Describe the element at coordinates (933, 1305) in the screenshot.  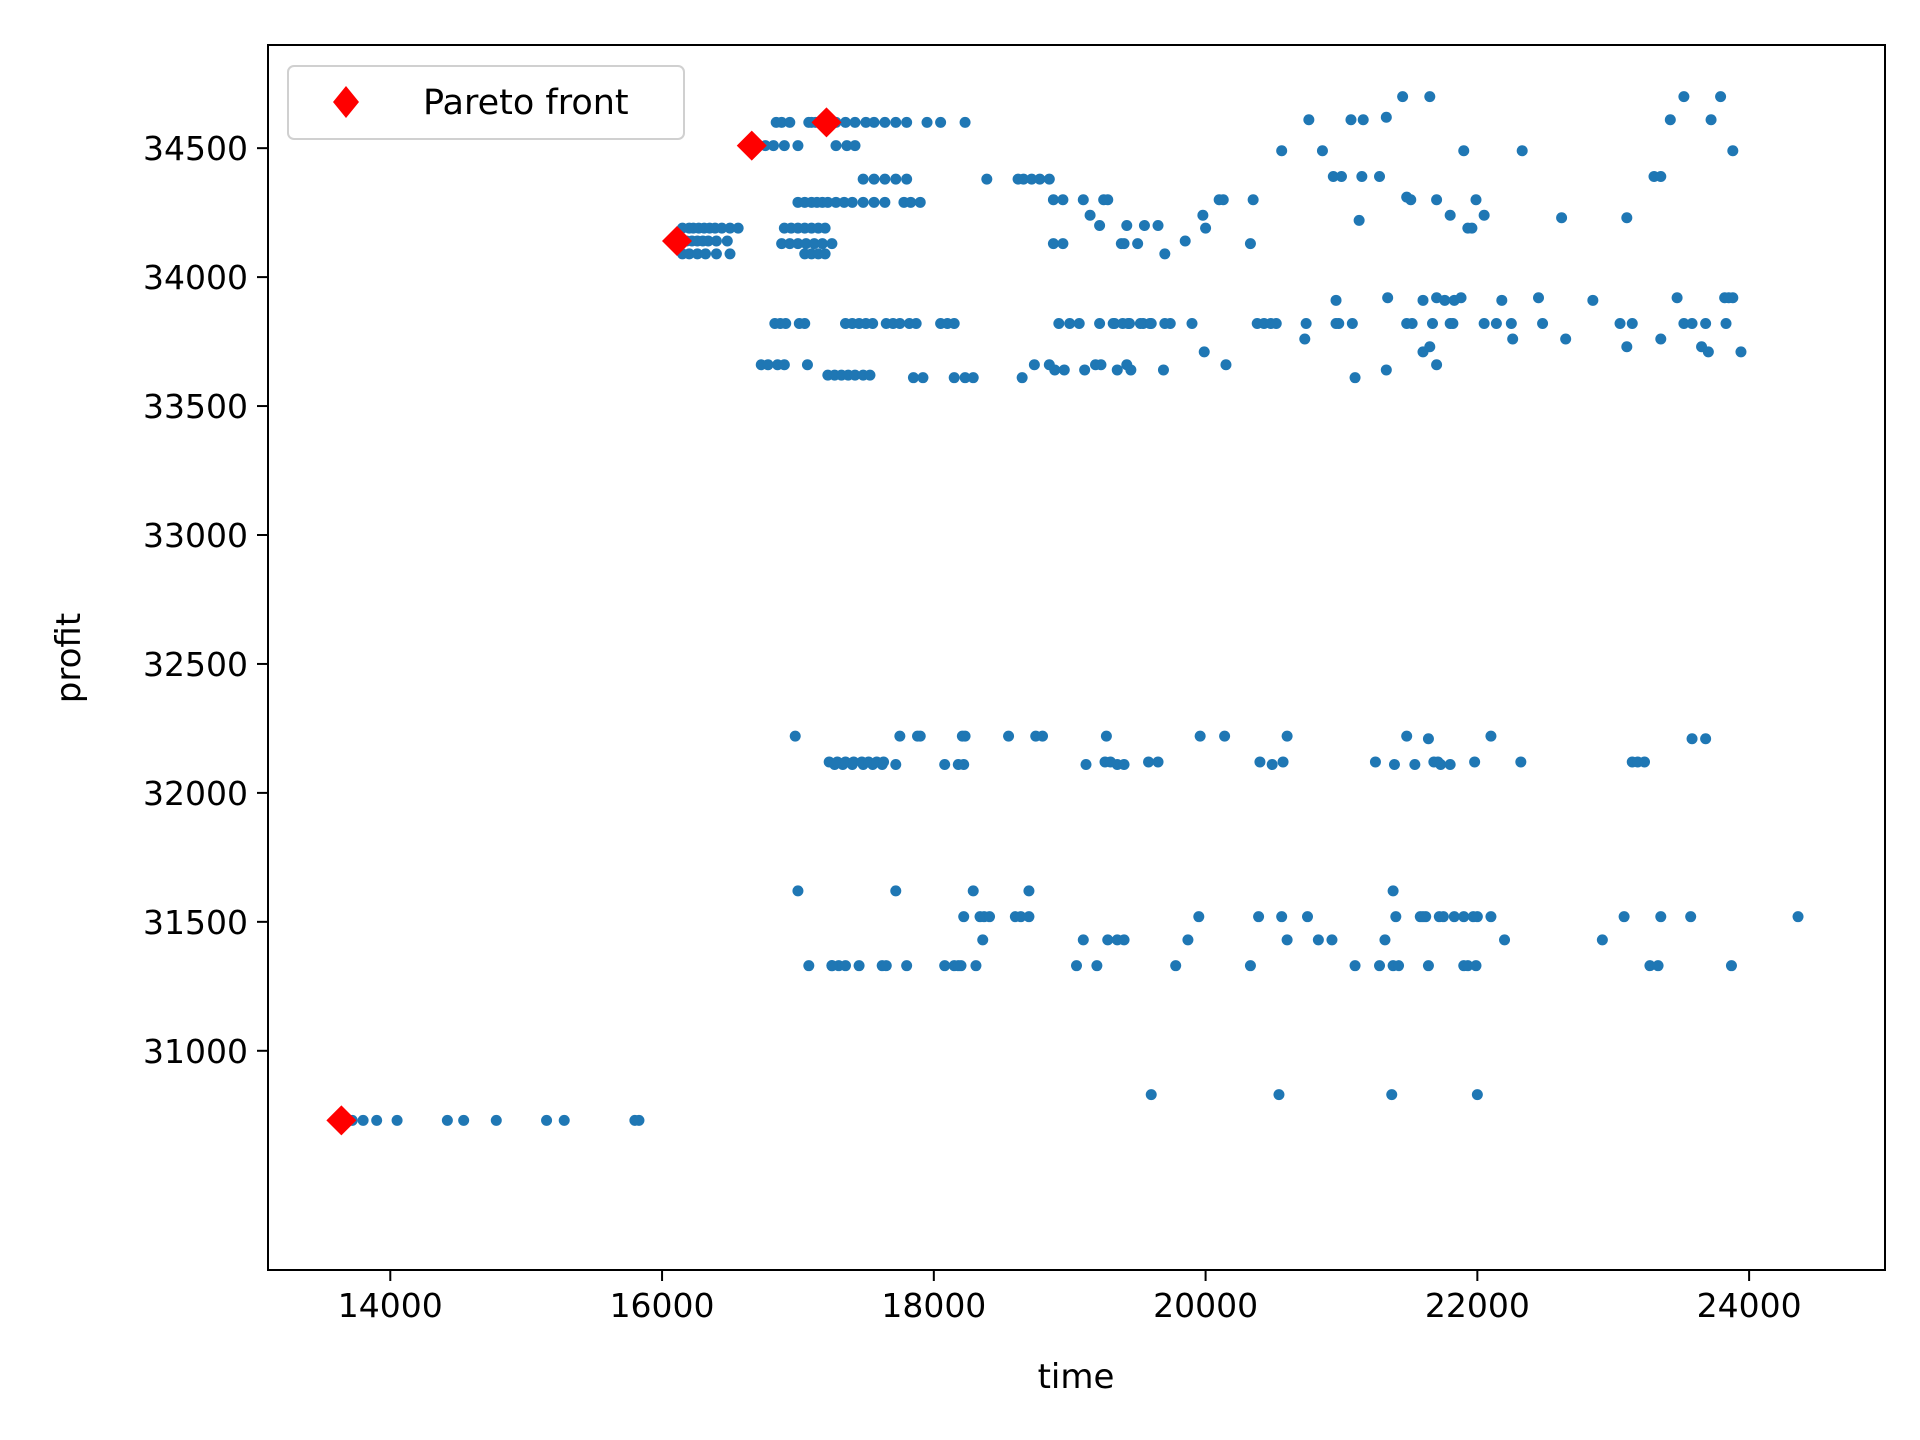
I see `x-tick-label: 18000` at that location.